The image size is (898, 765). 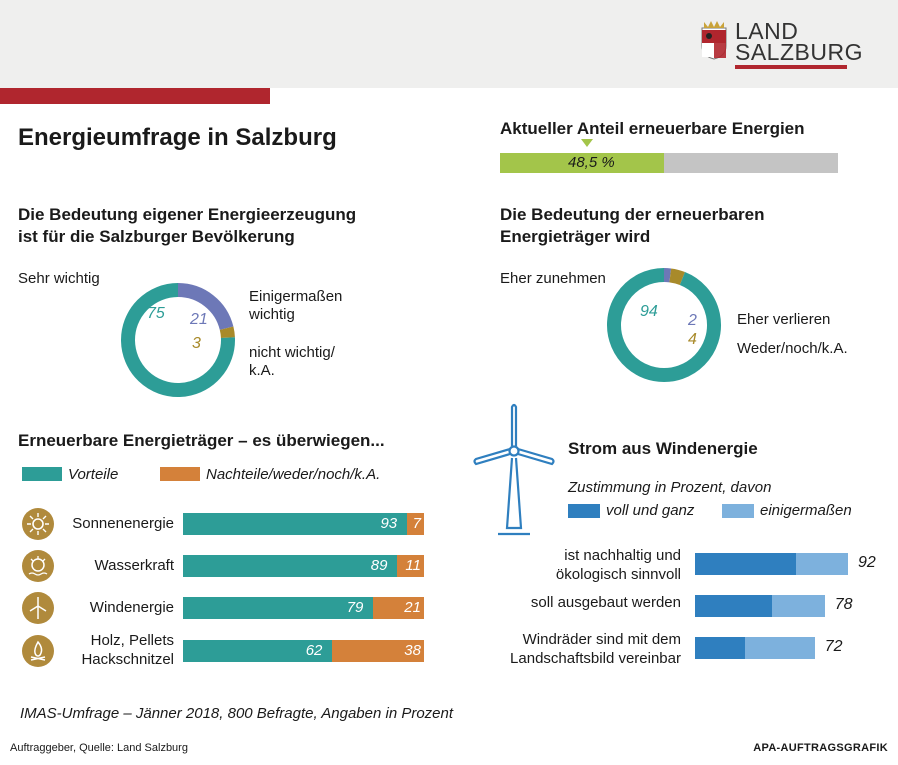 What do you see at coordinates (378, 651) in the screenshot?
I see `bar-nachteile: 38` at bounding box center [378, 651].